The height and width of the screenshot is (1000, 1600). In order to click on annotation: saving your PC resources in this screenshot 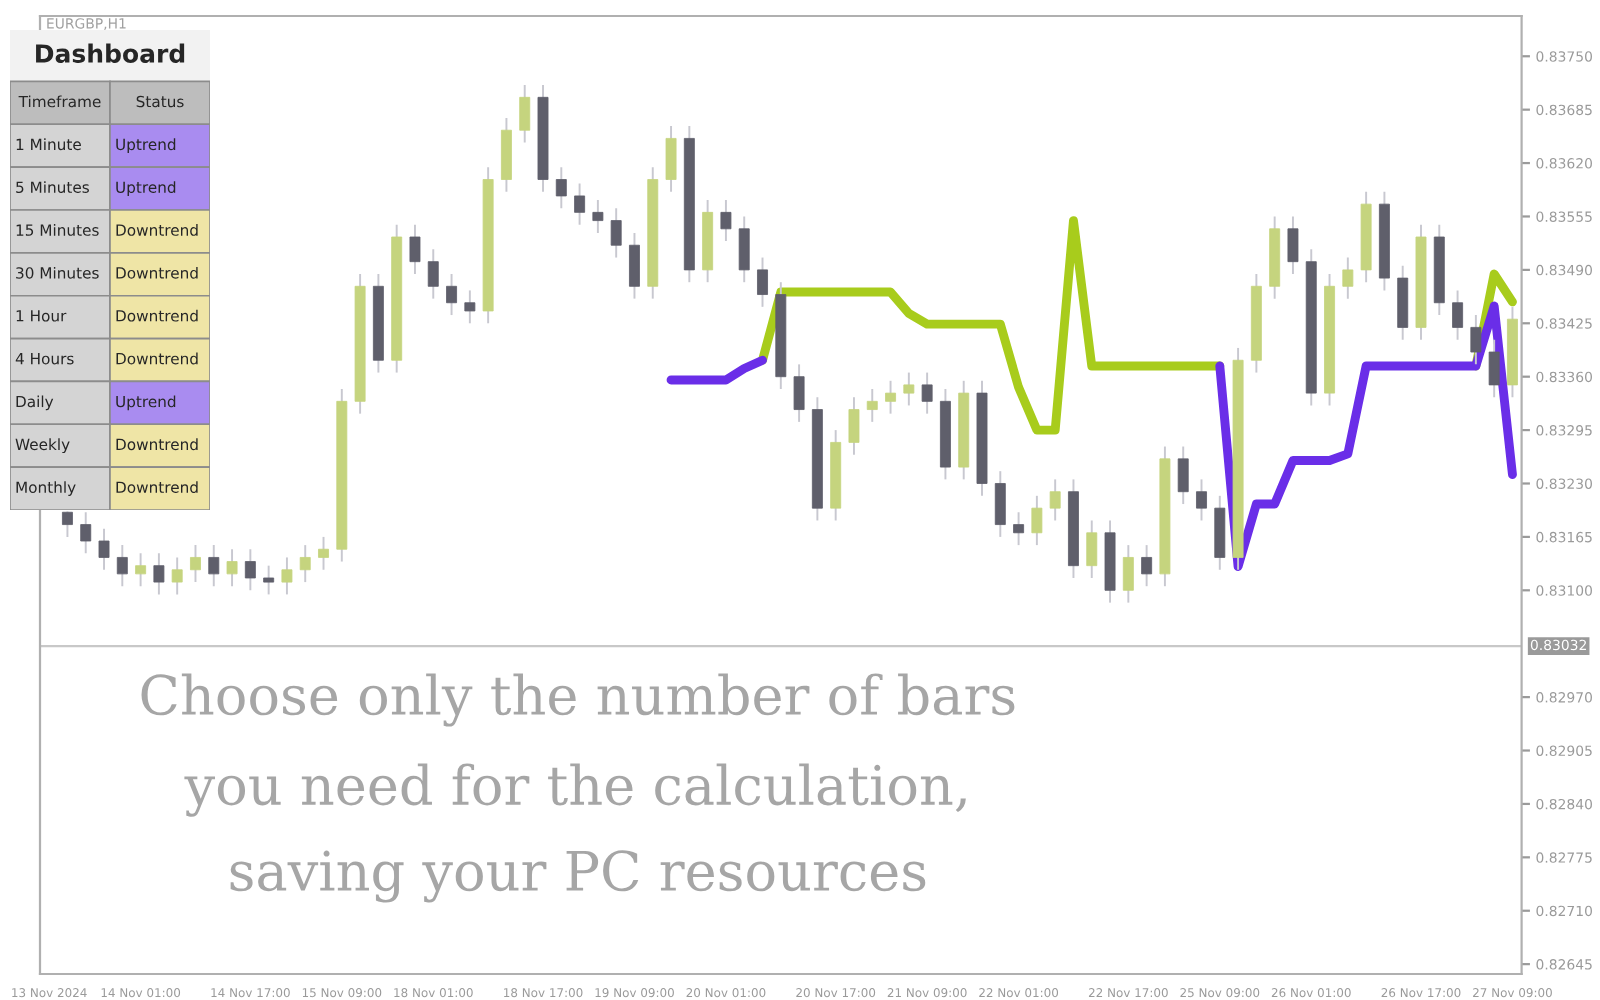, I will do `click(578, 876)`.